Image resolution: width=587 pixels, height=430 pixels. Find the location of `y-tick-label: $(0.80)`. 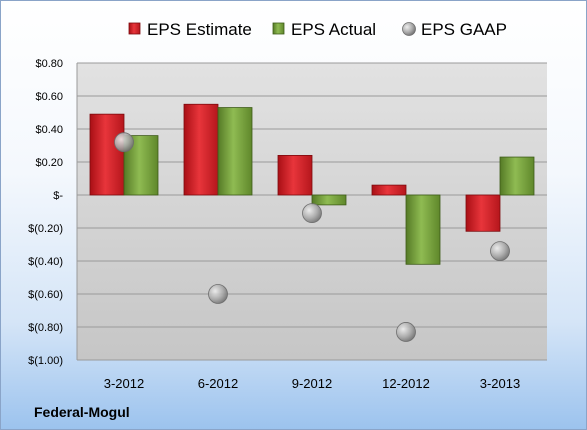

y-tick-label: $(0.80) is located at coordinates (45, 328).